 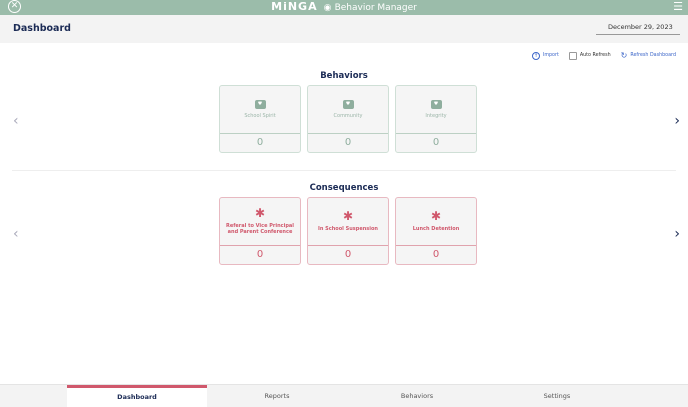 I want to click on behavior-card: ♥ Community 0, so click(x=348, y=119).